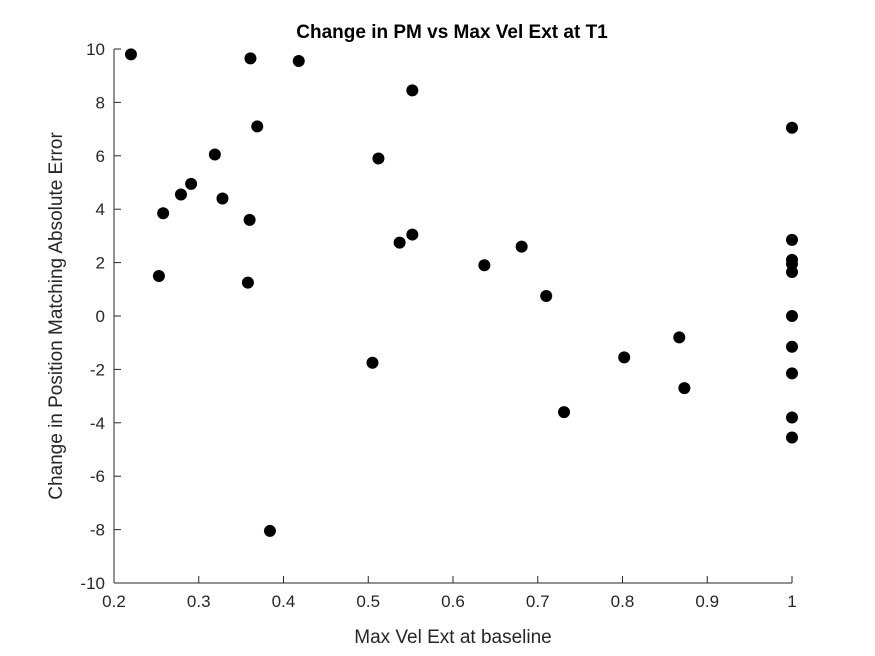 Image resolution: width=875 pixels, height=656 pixels. Describe the element at coordinates (92, 583) in the screenshot. I see `y-tick-label: -10` at that location.